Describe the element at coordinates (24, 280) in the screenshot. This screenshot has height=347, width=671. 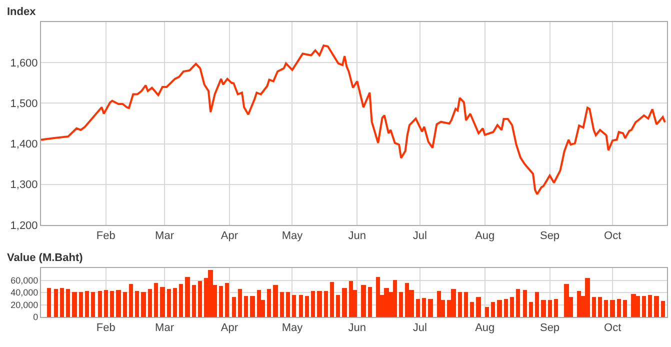
I see `y-tick-label: 60,000` at that location.